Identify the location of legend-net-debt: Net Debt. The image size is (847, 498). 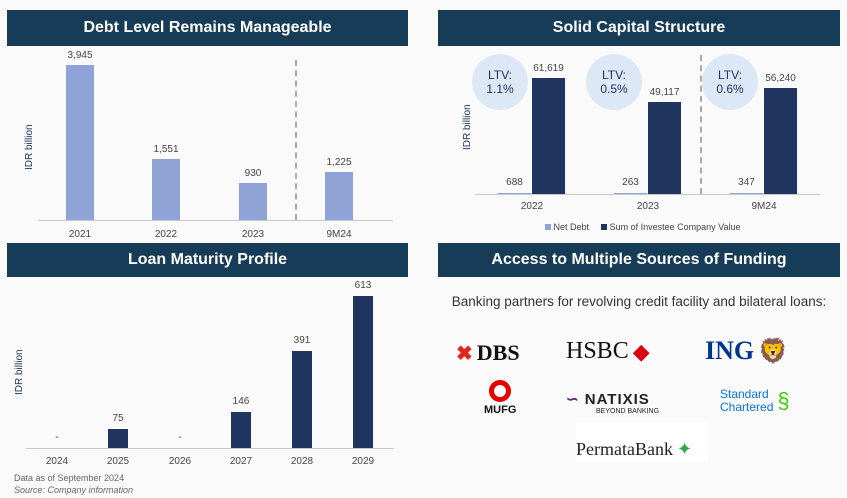
(567, 227).